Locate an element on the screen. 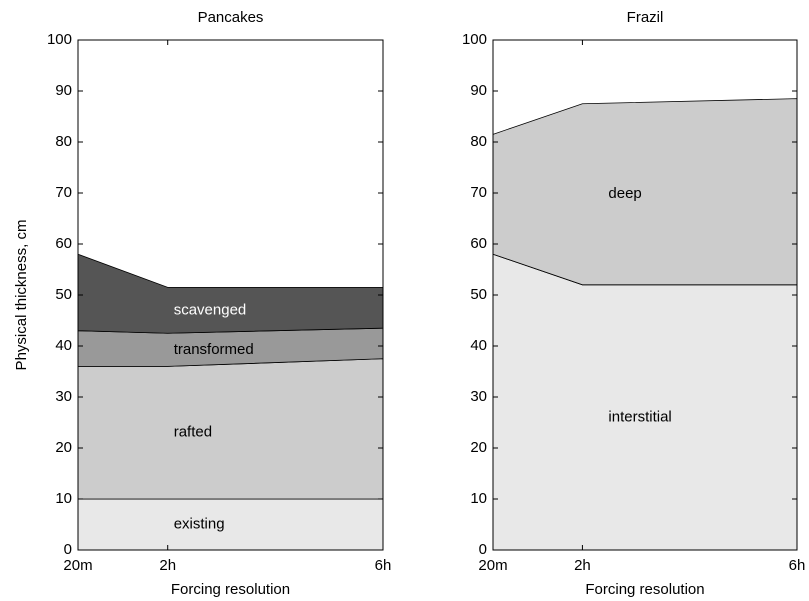 The height and width of the screenshot is (601, 809). area-label: transformed is located at coordinates (214, 349).